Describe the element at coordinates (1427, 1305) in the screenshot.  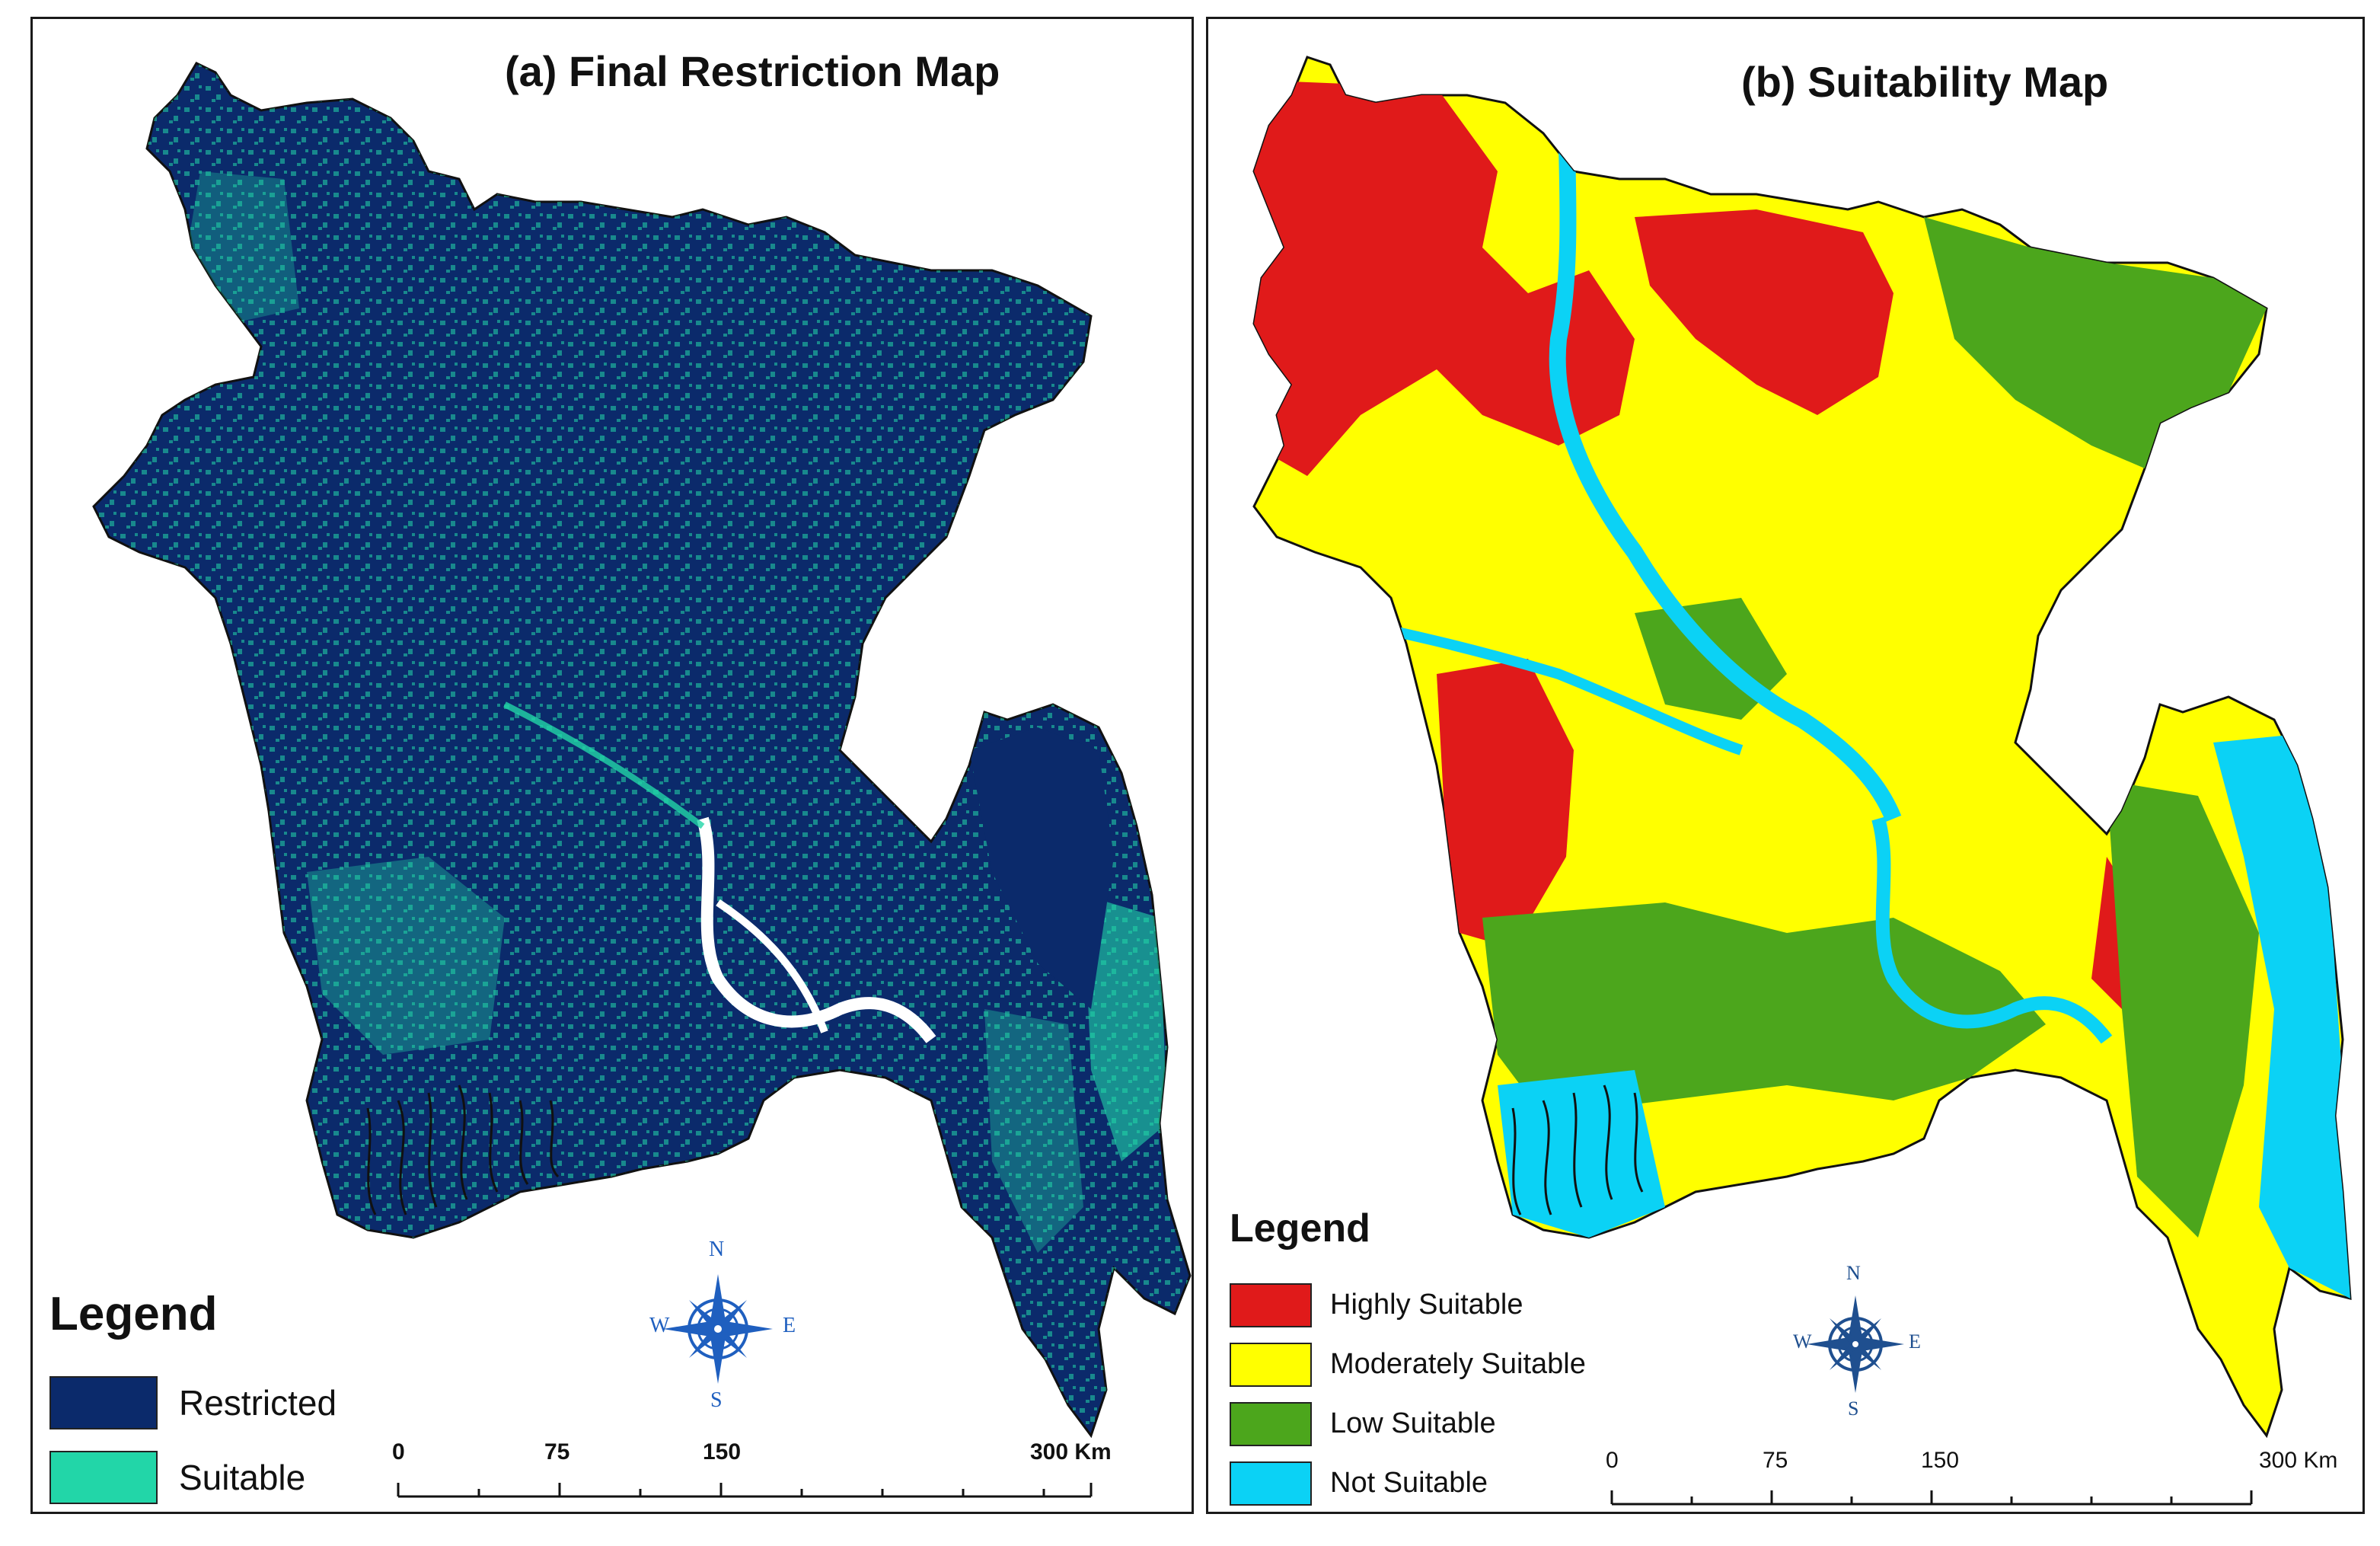
I see `legend-label-highly-suitable: Highly Suitable` at that location.